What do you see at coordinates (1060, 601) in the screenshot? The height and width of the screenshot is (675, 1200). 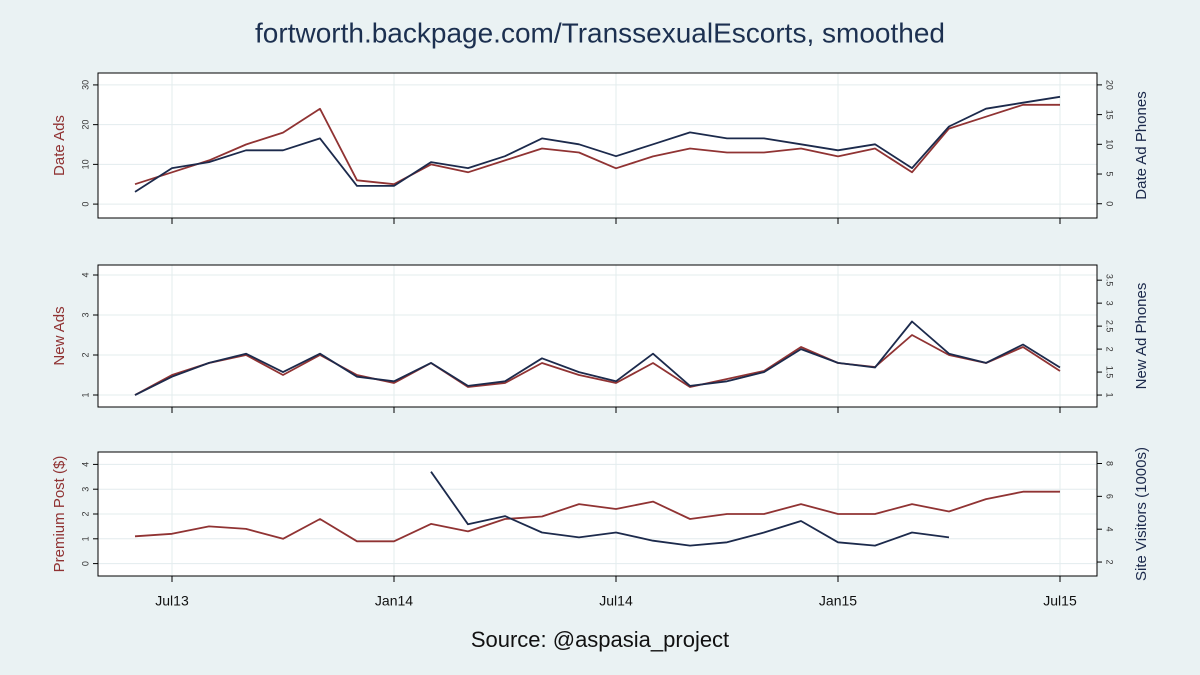 I see `x-tick-label: Jul15` at bounding box center [1060, 601].